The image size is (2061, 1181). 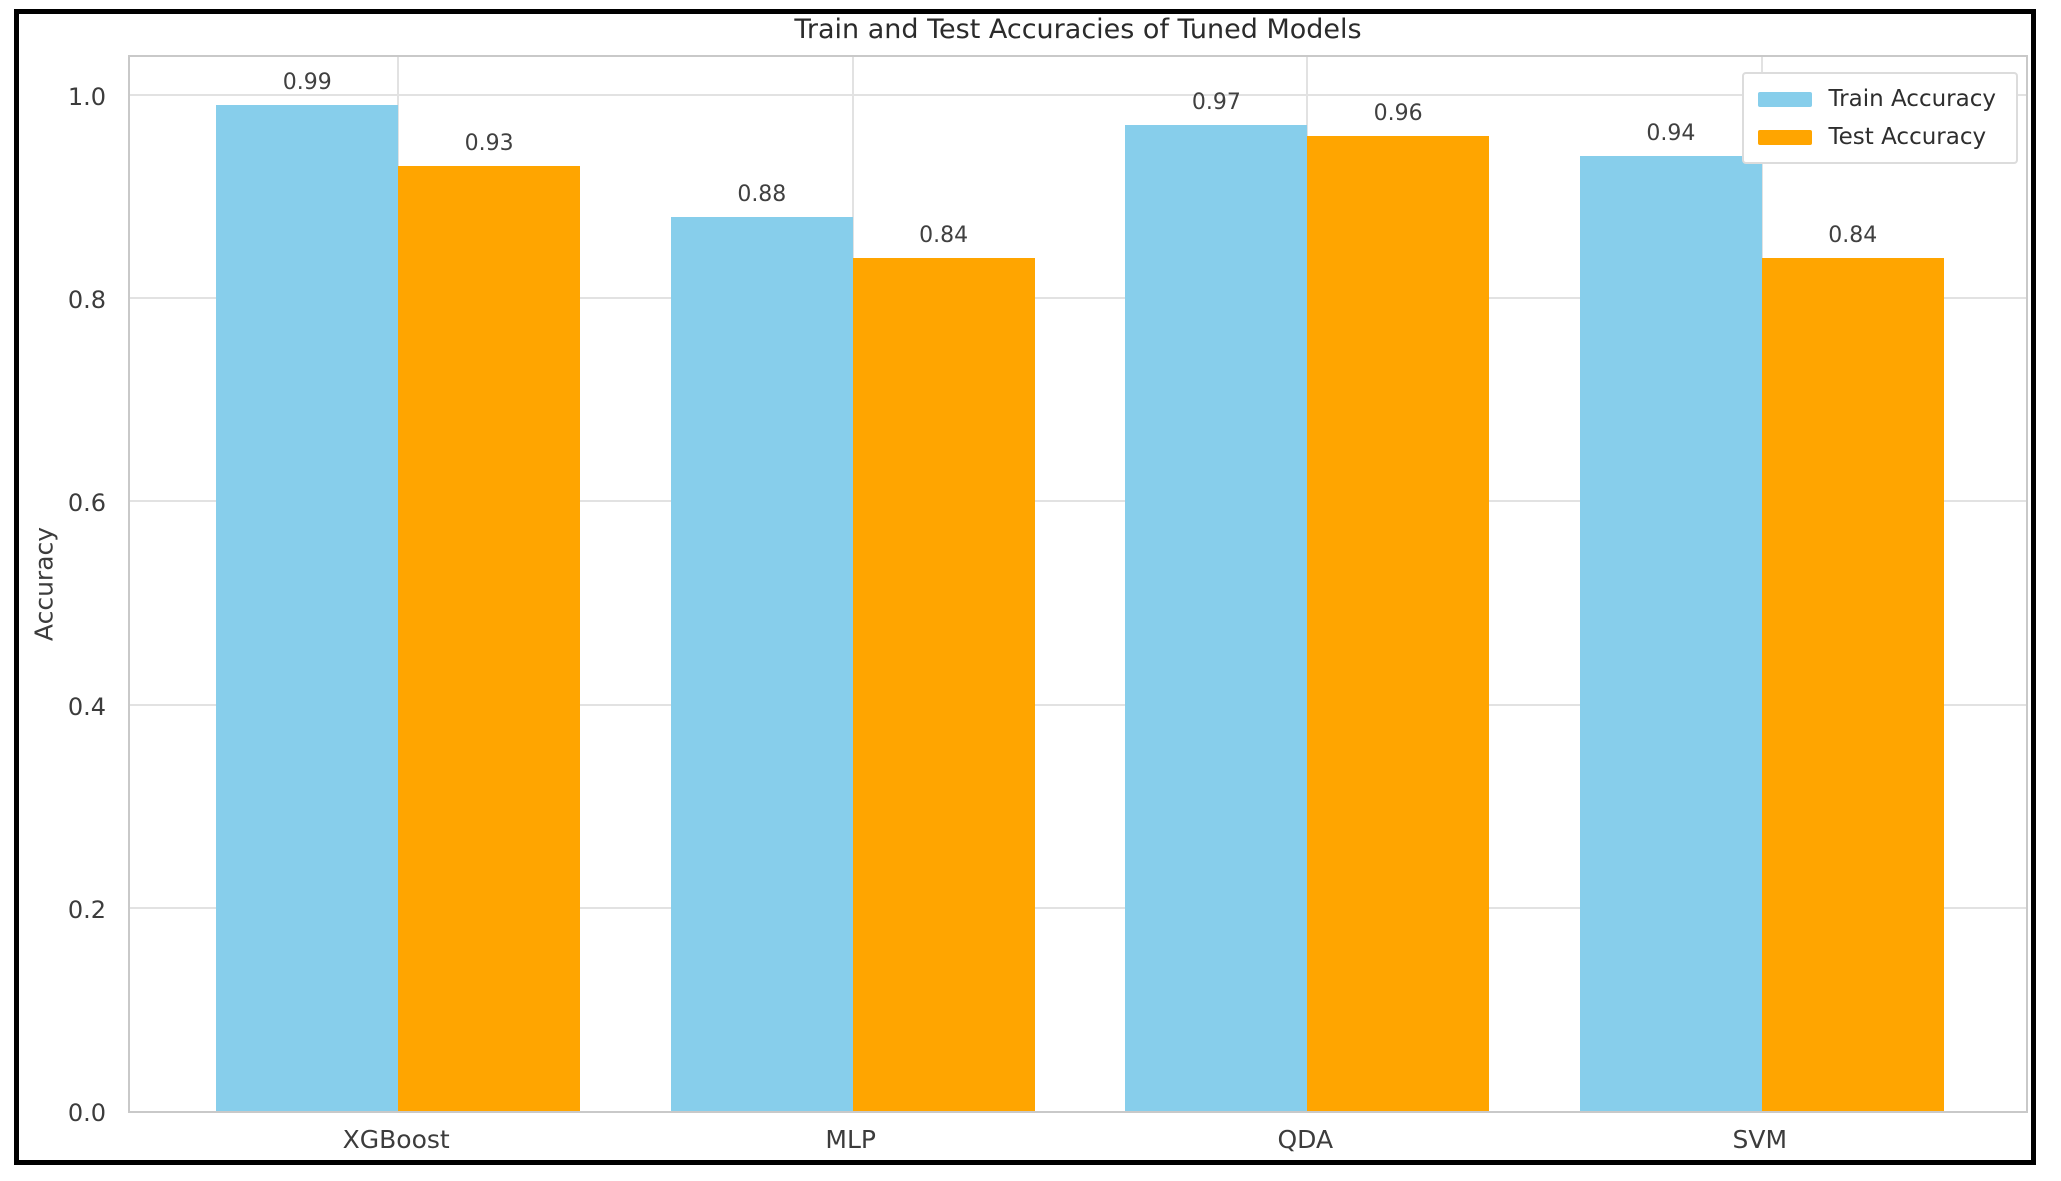 What do you see at coordinates (943, 684) in the screenshot?
I see `bar-test-accuracy-mlp` at bounding box center [943, 684].